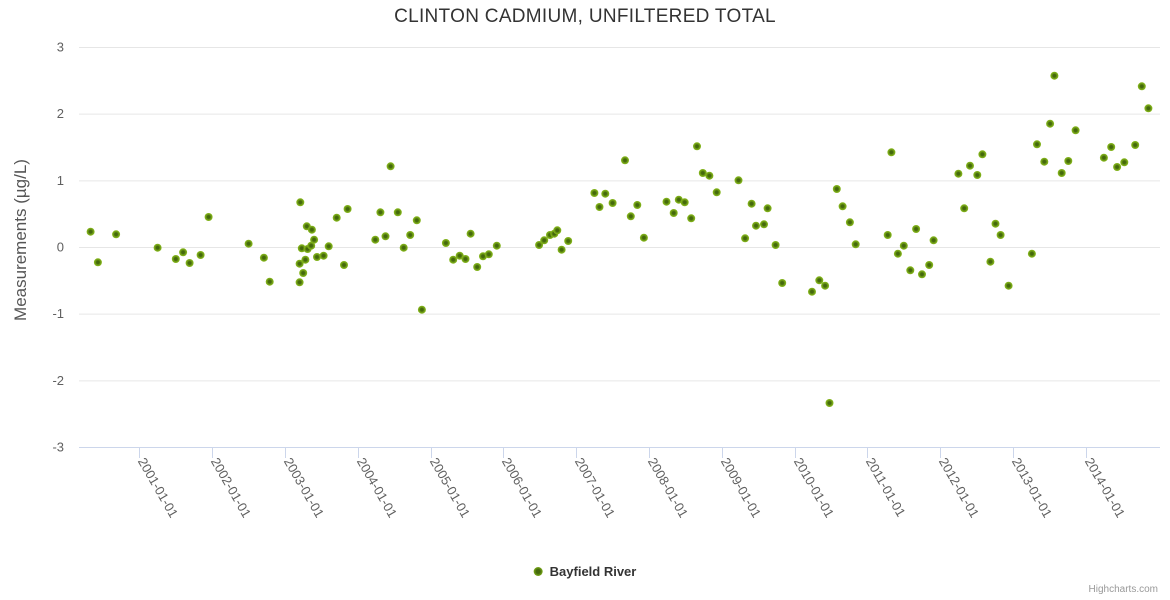 Image resolution: width=1170 pixels, height=600 pixels. Describe the element at coordinates (584, 571) in the screenshot. I see `legend-item-bayfield-river: Bayfield River` at that location.